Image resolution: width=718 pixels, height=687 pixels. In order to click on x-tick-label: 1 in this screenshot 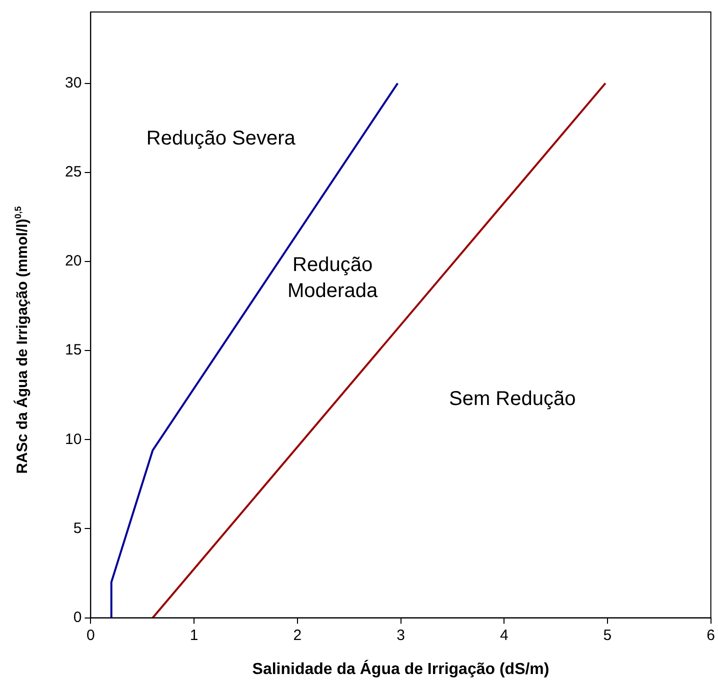, I will do `click(194, 635)`.